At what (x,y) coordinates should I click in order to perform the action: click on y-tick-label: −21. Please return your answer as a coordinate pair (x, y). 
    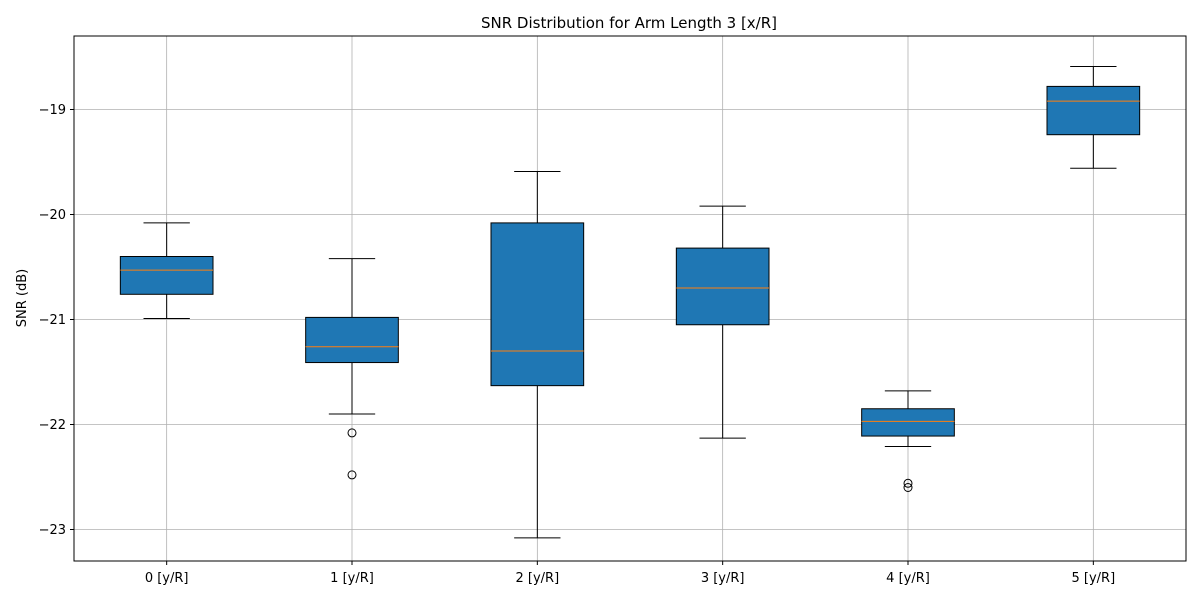
    Looking at the image, I should click on (52, 320).